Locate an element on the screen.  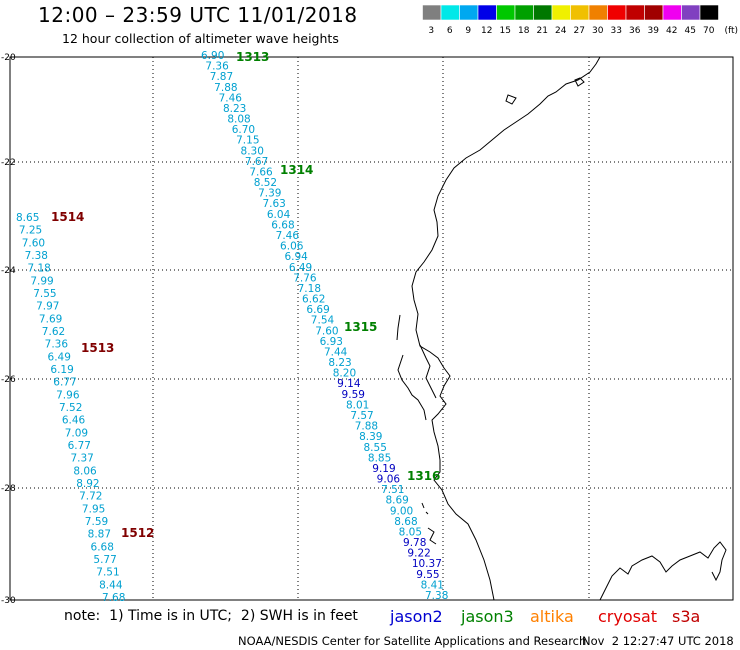
swh-value-east: 7.38 is located at coordinates (436, 596).